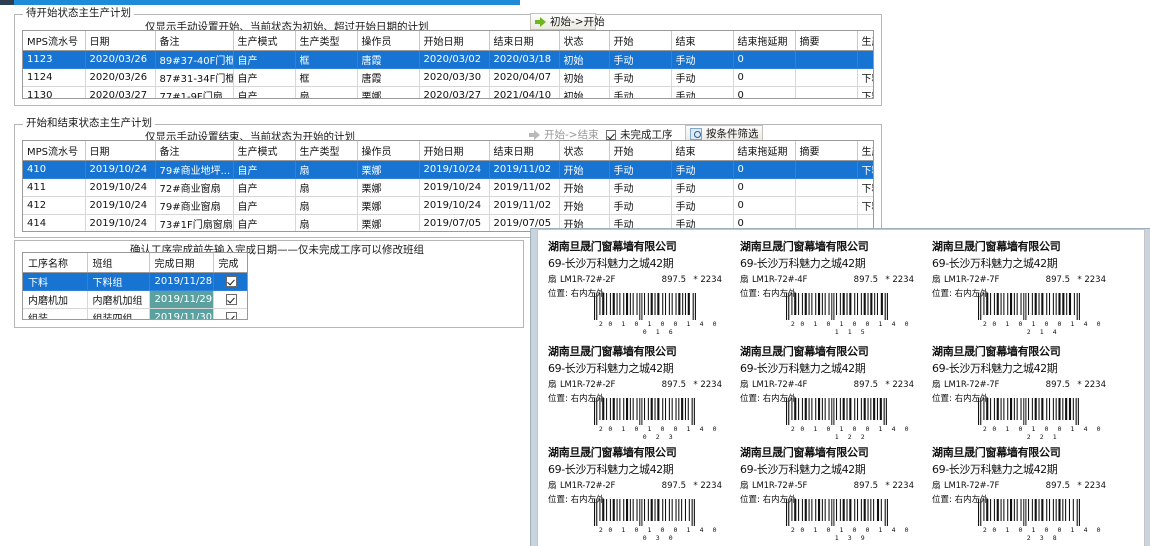 The width and height of the screenshot is (1150, 546). Describe the element at coordinates (54, 187) in the screenshot. I see `table-cell: 411` at that location.